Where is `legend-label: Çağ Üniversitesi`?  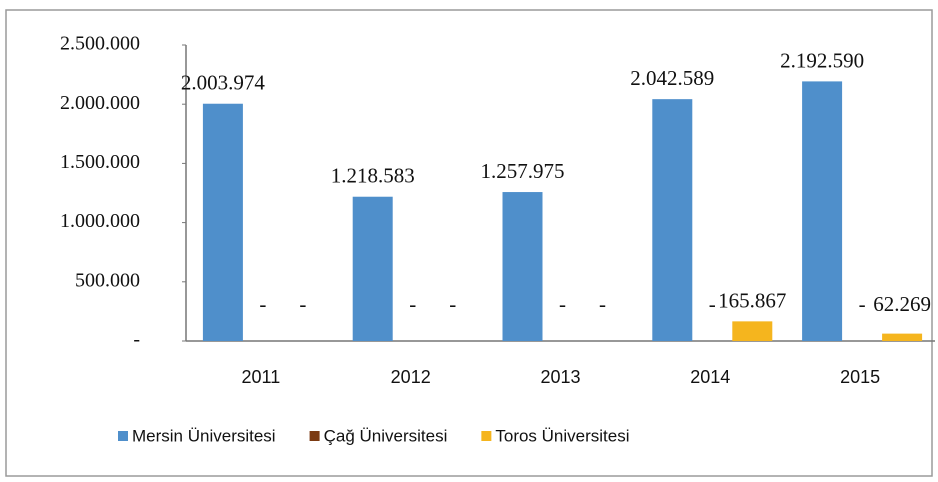 legend-label: Çağ Üniversitesi is located at coordinates (386, 435).